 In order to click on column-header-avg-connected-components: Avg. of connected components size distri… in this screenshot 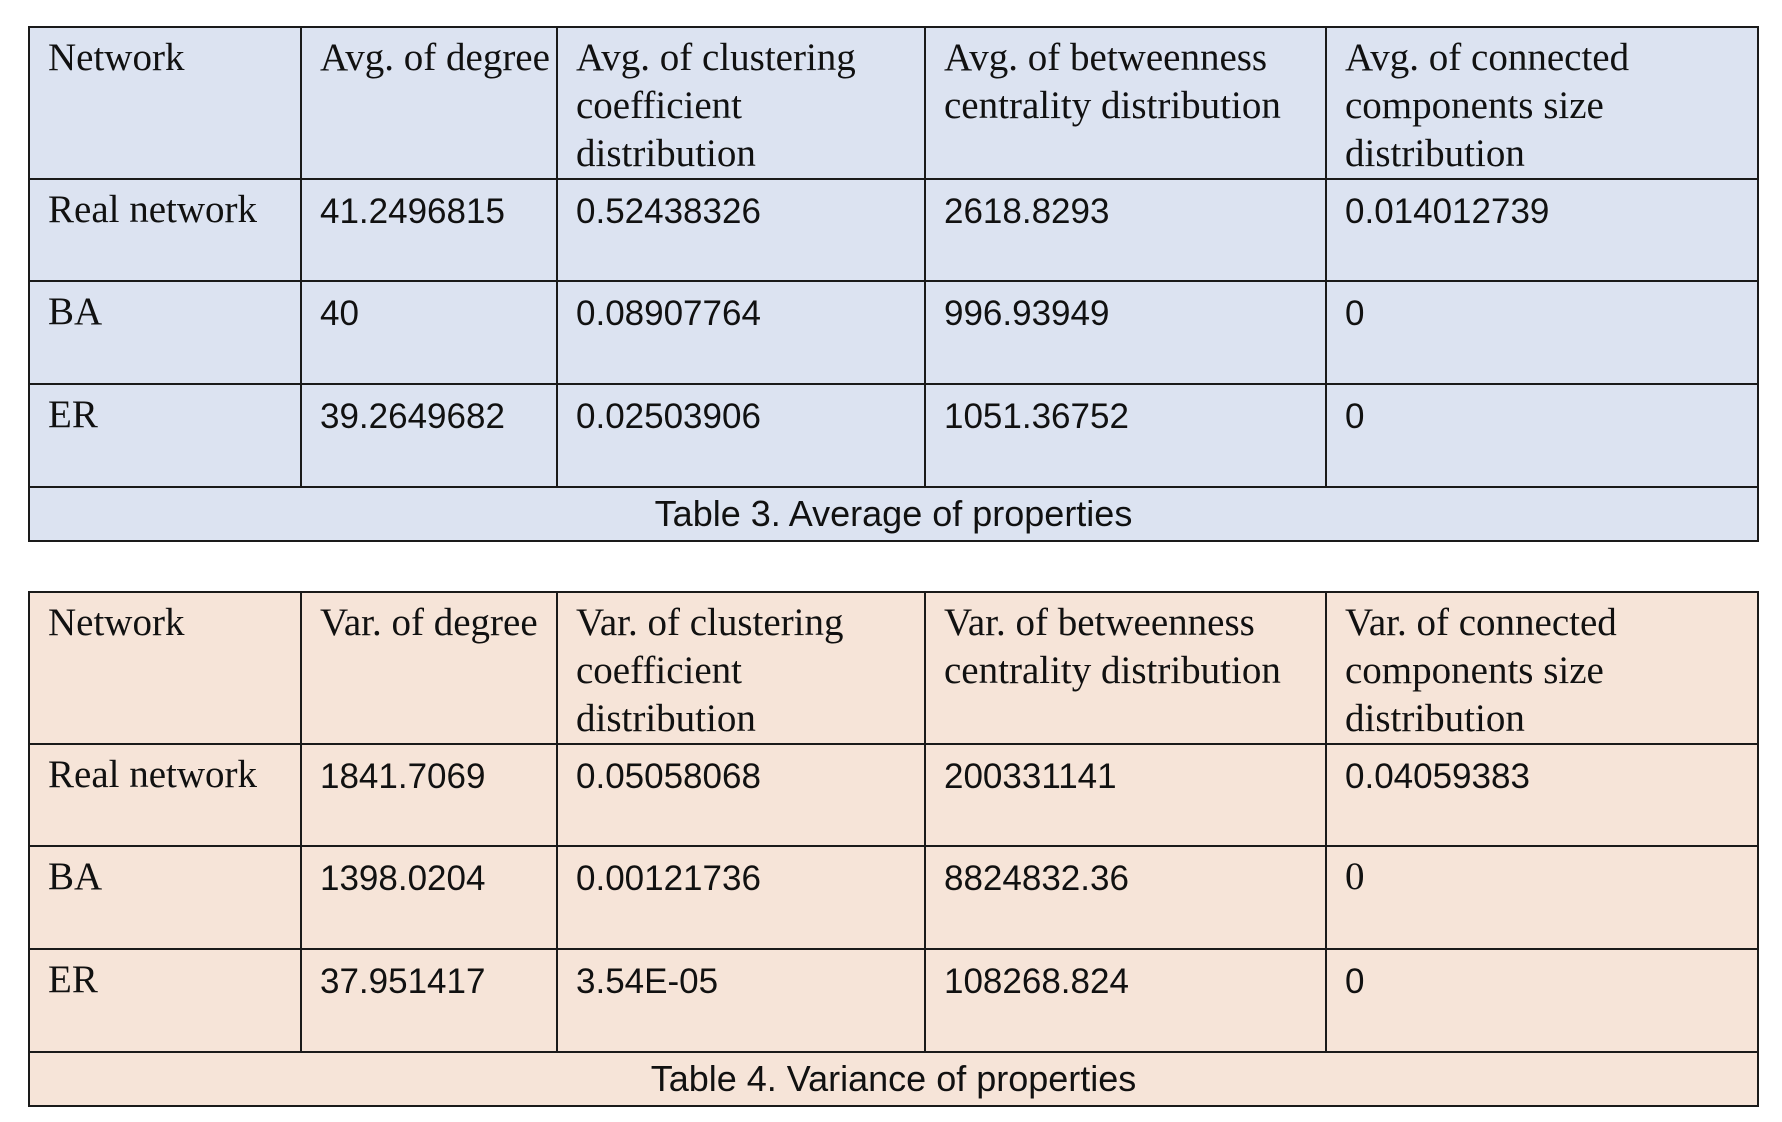, I will do `click(1542, 103)`.